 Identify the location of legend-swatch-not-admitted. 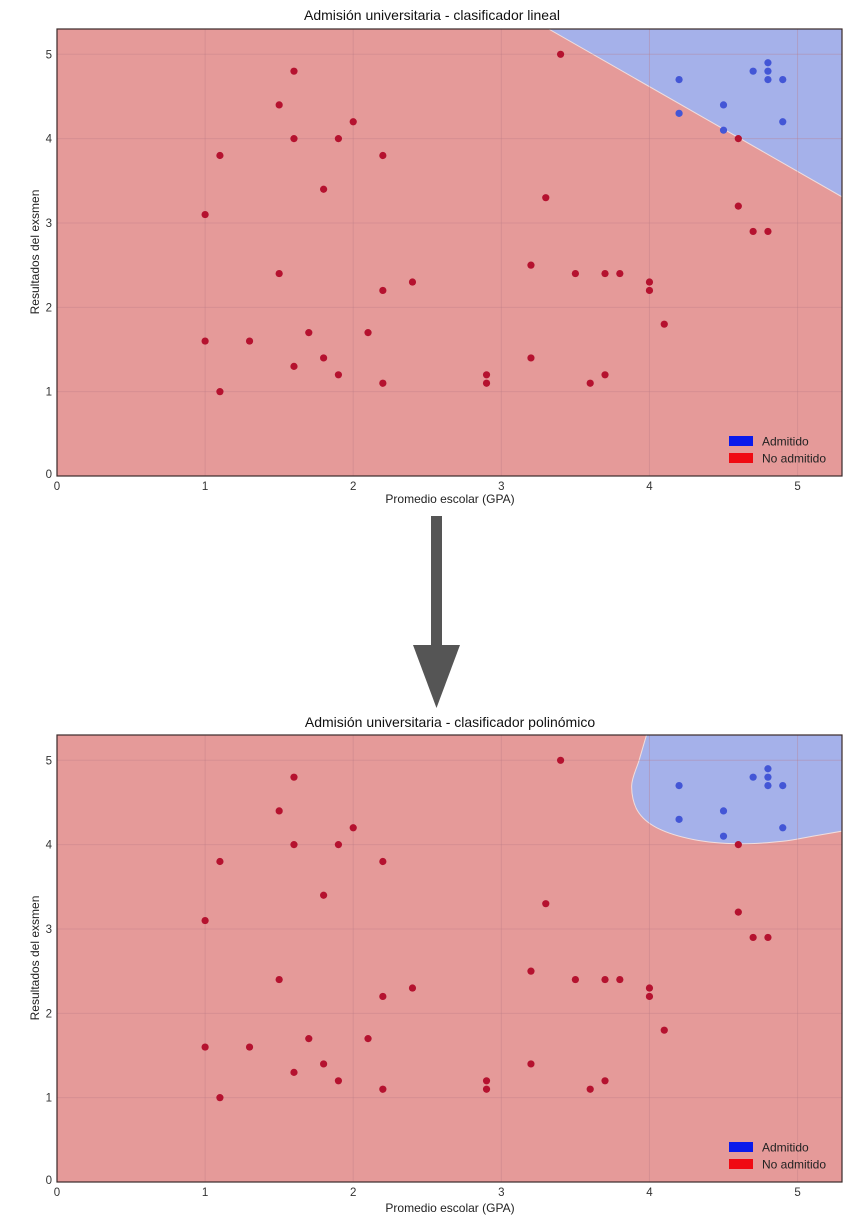
(741, 1164).